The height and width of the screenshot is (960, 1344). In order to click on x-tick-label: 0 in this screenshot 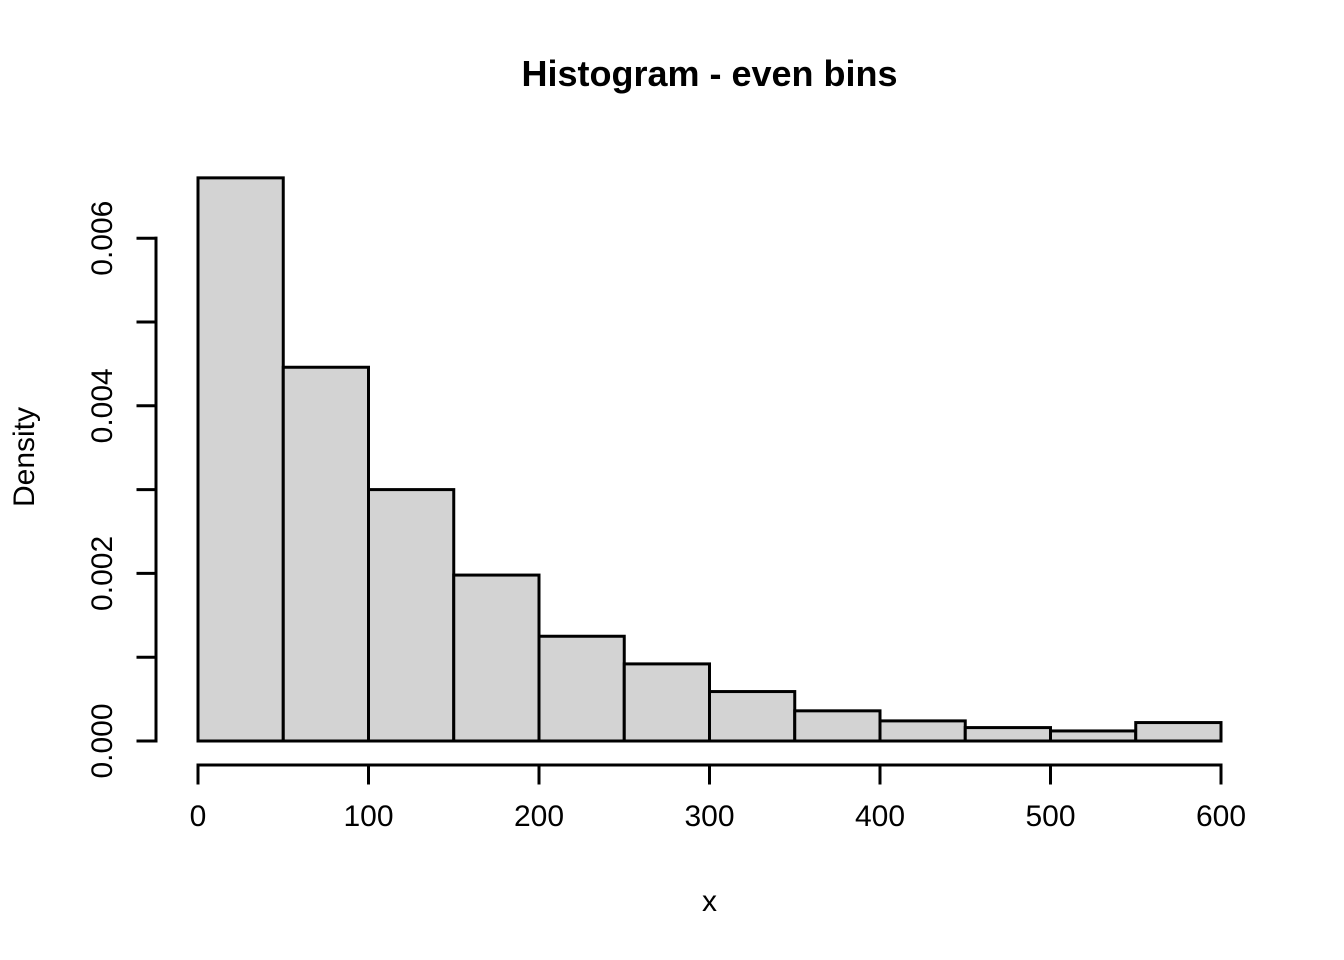, I will do `click(198, 816)`.